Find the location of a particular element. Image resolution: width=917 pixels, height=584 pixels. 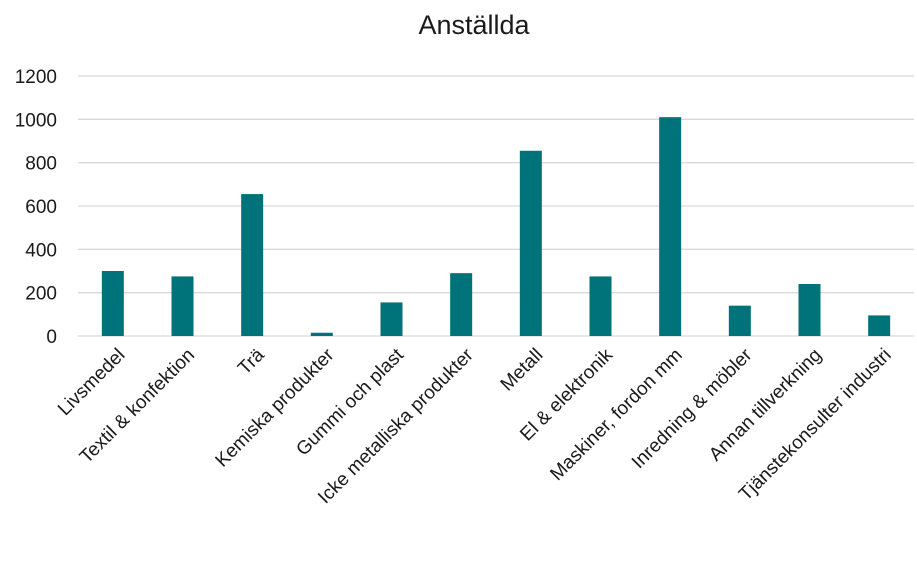

y-tick-label: 0 is located at coordinates (51, 337).